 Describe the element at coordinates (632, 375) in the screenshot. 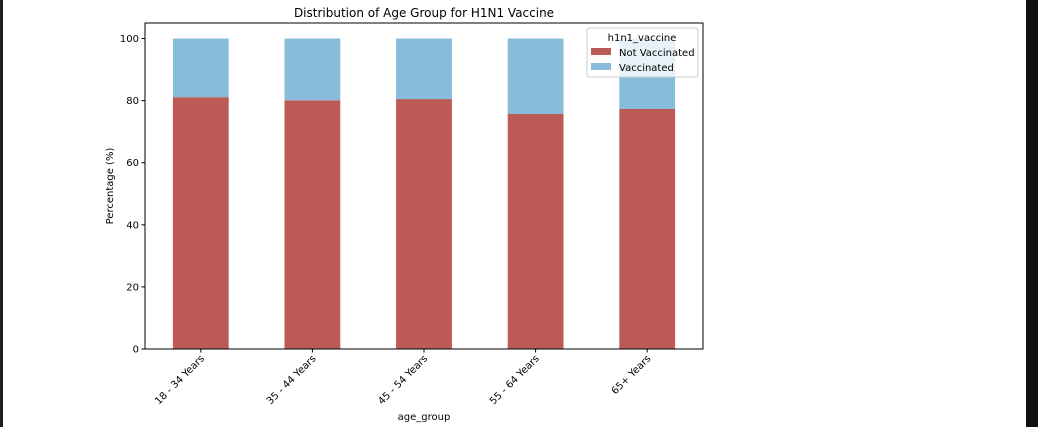

I see `x-tick-label: 65+ Years` at that location.